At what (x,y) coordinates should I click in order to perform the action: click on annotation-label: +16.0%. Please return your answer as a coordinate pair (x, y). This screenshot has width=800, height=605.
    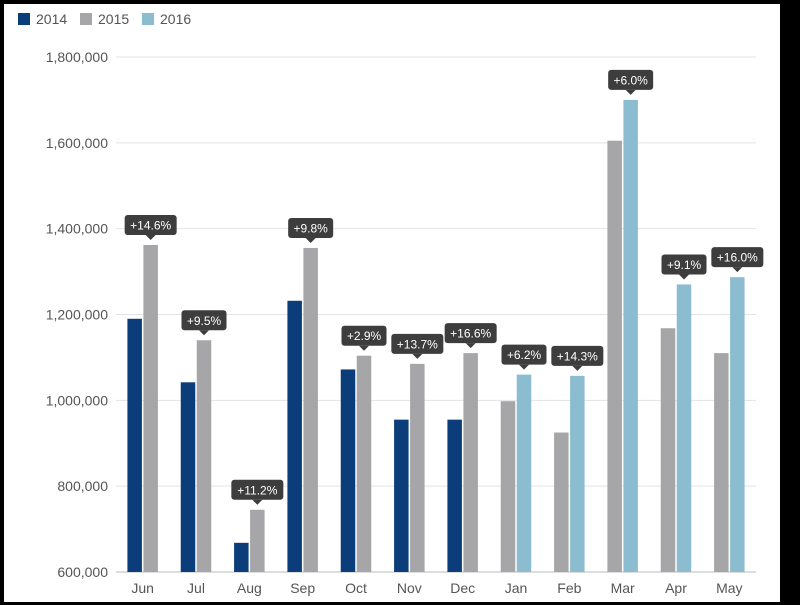
    Looking at the image, I should click on (737, 258).